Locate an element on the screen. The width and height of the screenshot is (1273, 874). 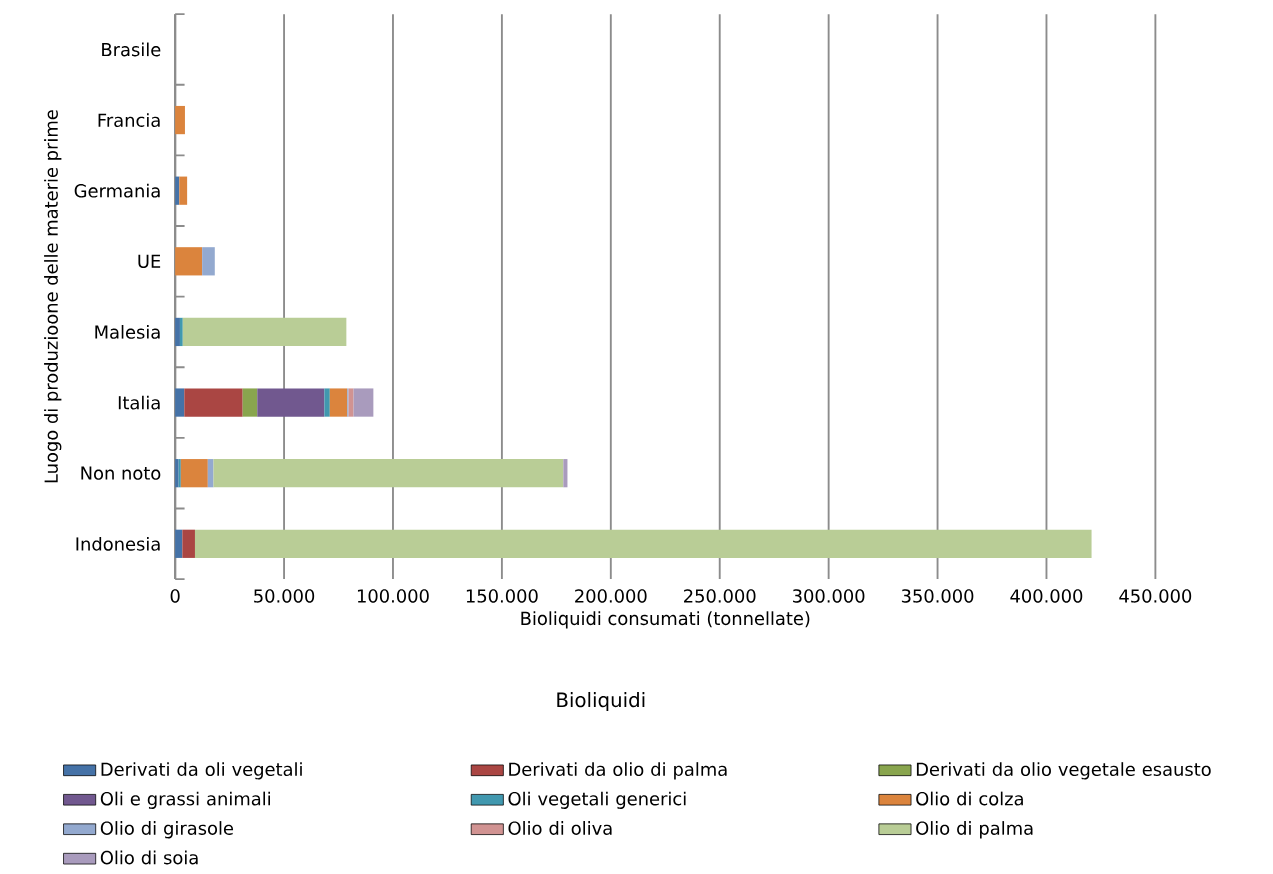
x-tick-label: 350.000 is located at coordinates (937, 596).